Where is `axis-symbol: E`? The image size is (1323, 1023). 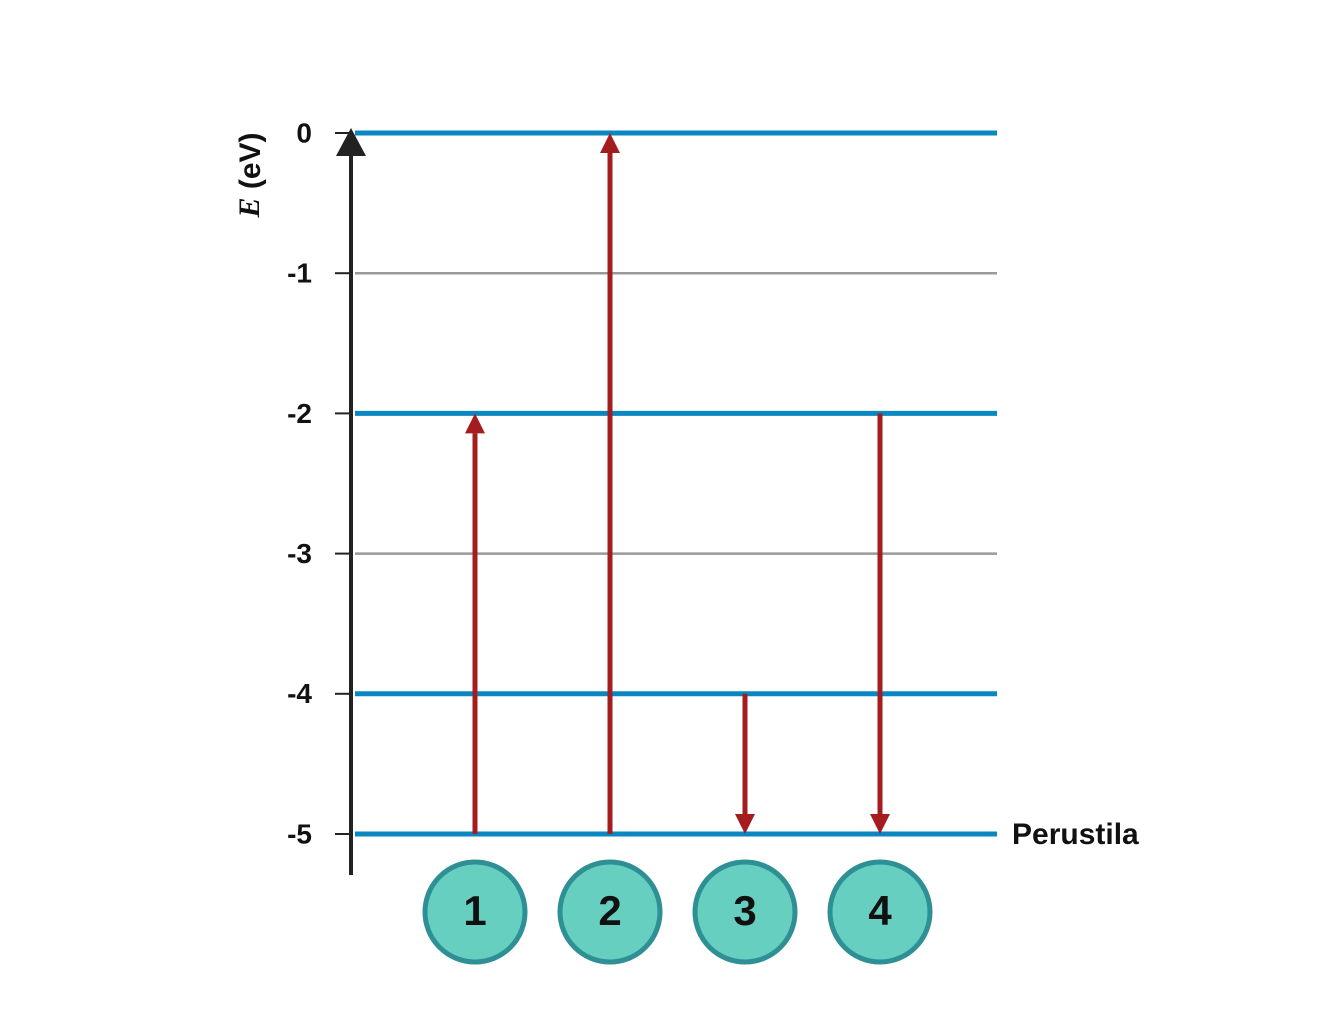
axis-symbol: E is located at coordinates (249, 208).